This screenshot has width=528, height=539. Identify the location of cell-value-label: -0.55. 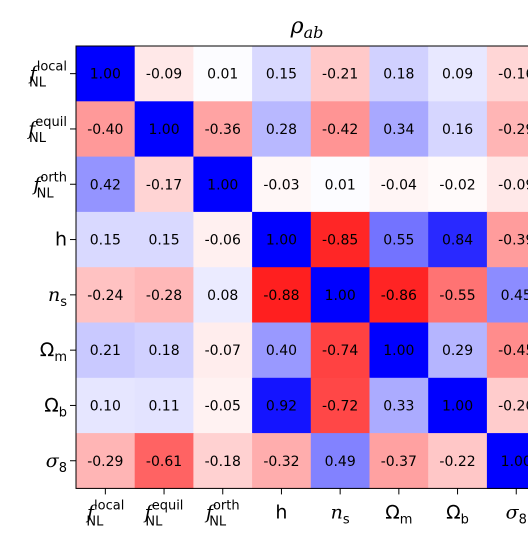
(457, 296).